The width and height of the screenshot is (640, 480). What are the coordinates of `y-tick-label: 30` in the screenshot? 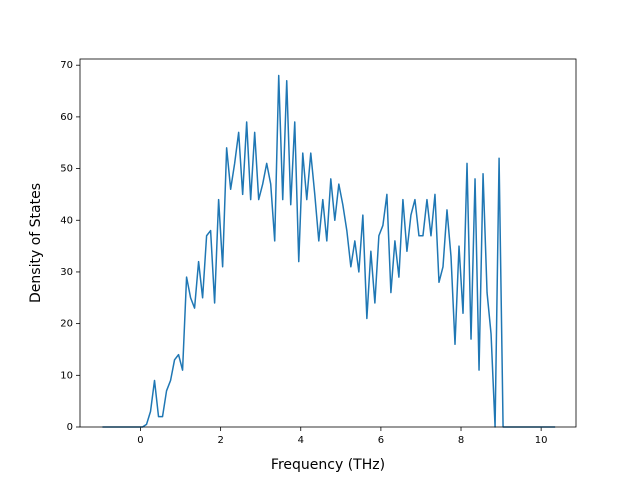 It's located at (66, 272).